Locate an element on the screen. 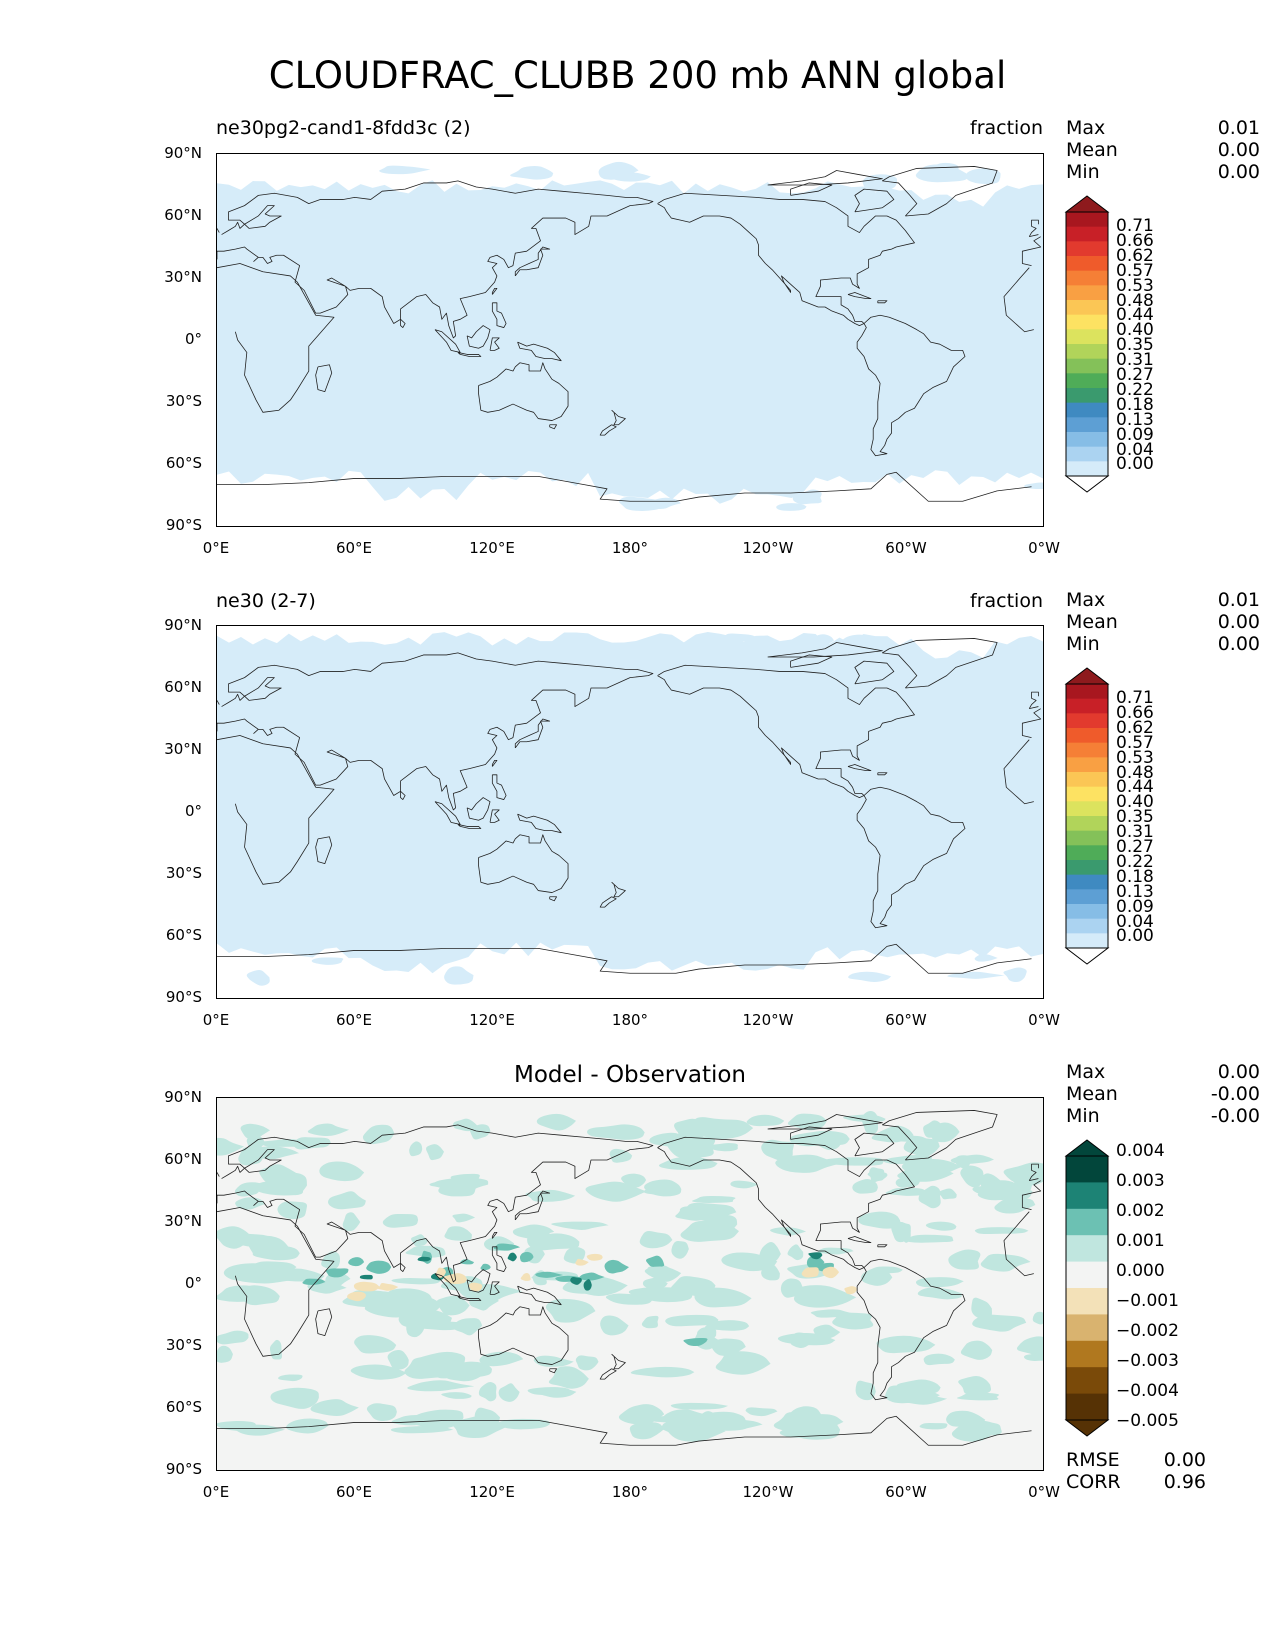  stat-mean: Mean 0.00 is located at coordinates (1163, 150).